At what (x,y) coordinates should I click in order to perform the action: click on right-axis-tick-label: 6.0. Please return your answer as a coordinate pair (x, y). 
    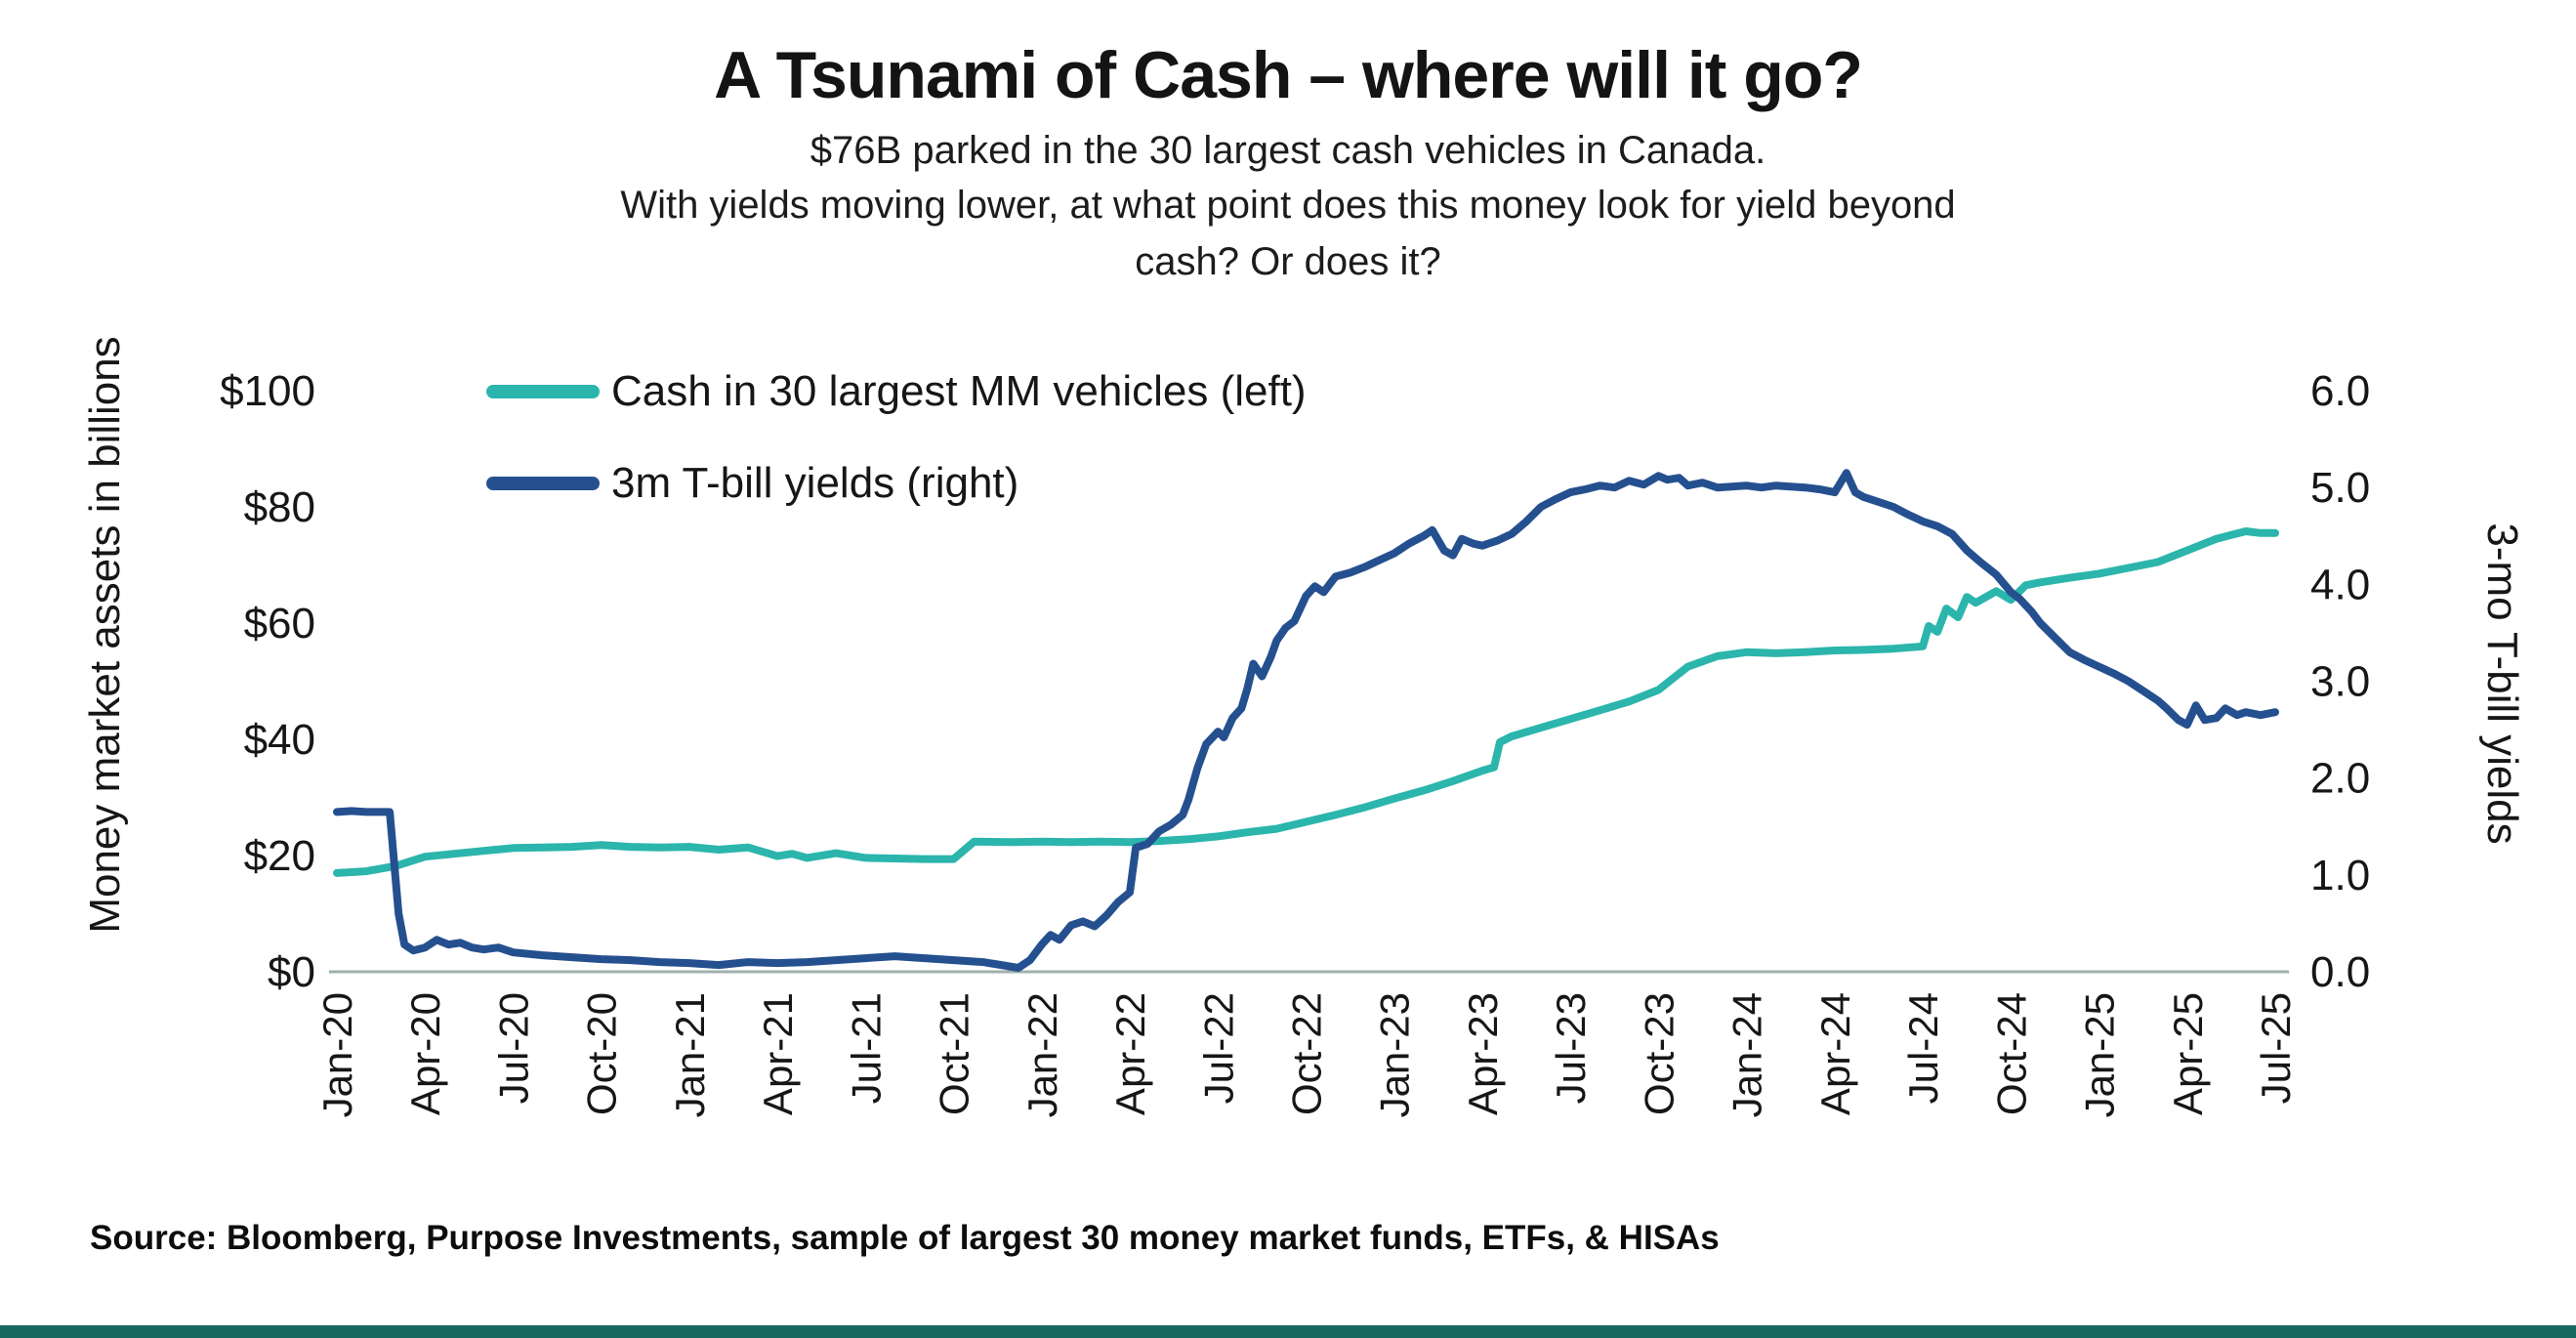
    Looking at the image, I should click on (2340, 391).